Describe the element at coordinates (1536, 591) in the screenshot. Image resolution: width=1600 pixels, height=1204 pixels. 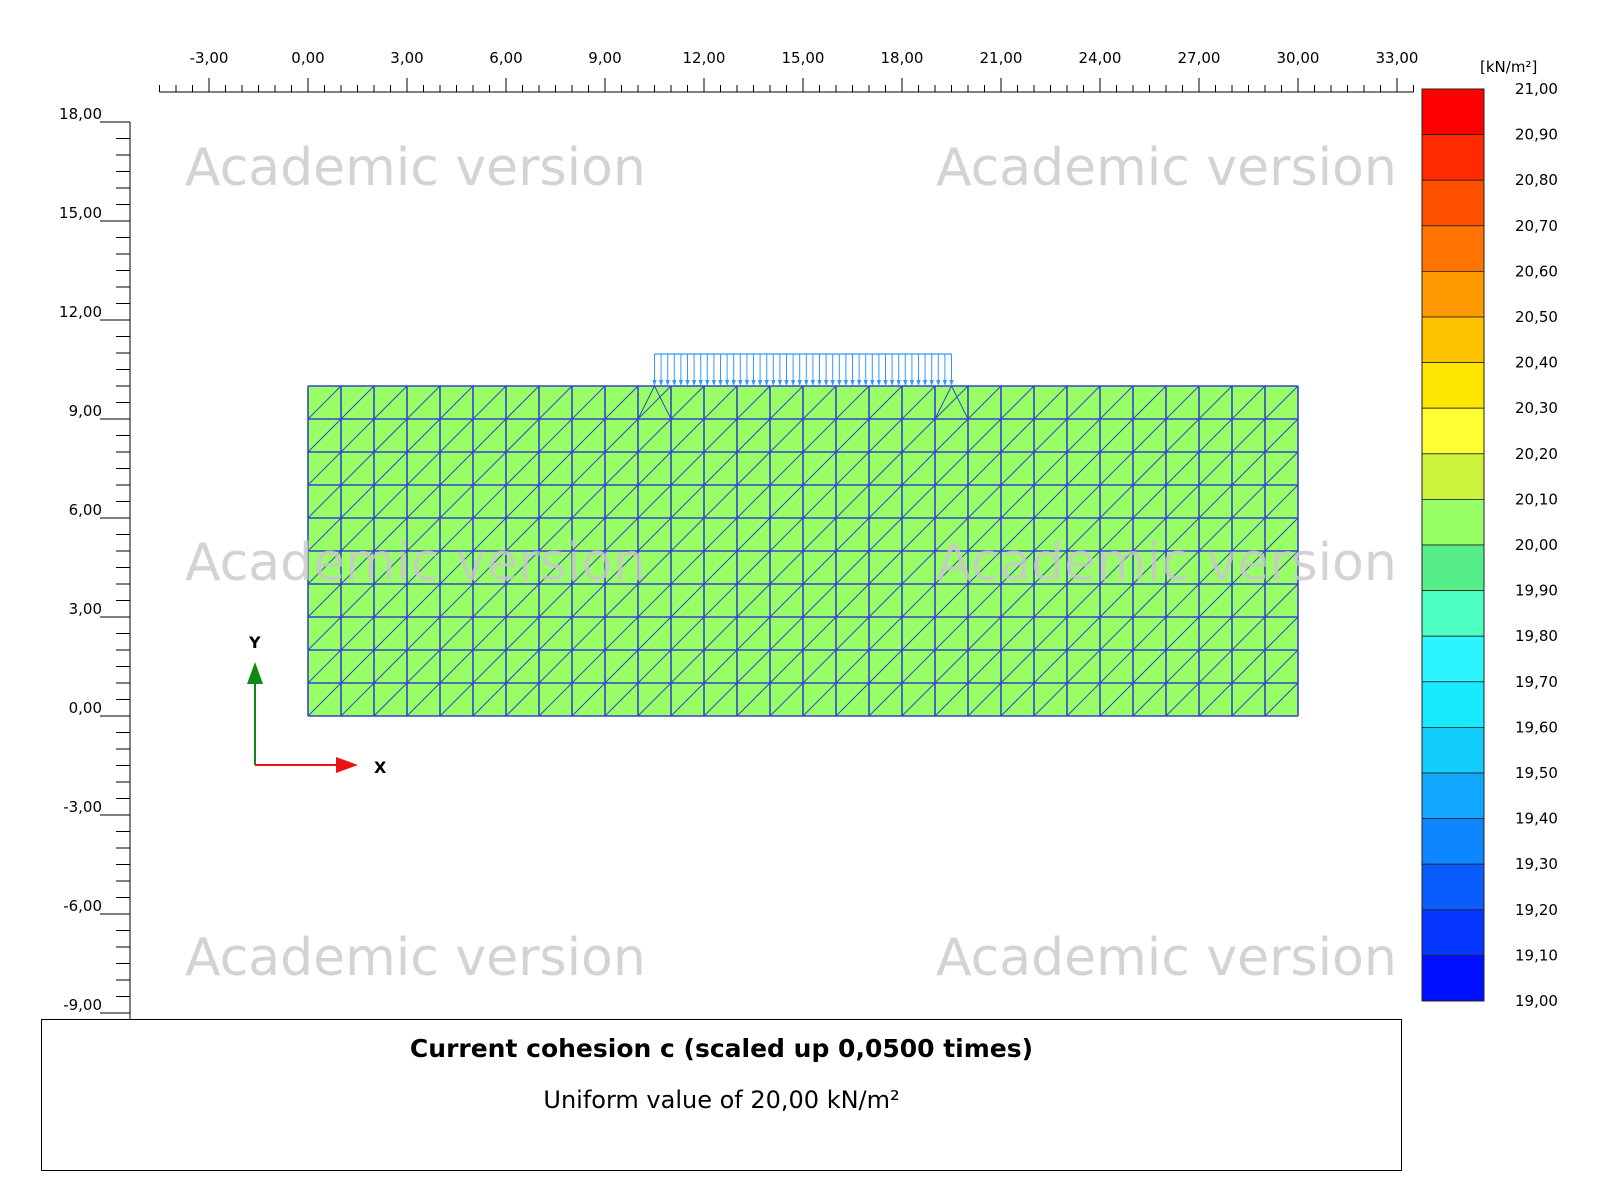
I see `legend-value-label: 19,90` at that location.